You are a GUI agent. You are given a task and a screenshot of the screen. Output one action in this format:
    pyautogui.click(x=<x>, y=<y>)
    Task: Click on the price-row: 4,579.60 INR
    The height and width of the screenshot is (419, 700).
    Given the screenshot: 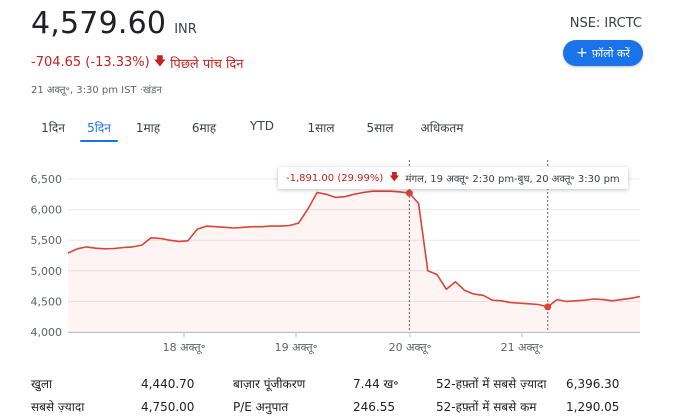 What is the action you would take?
    pyautogui.click(x=114, y=23)
    